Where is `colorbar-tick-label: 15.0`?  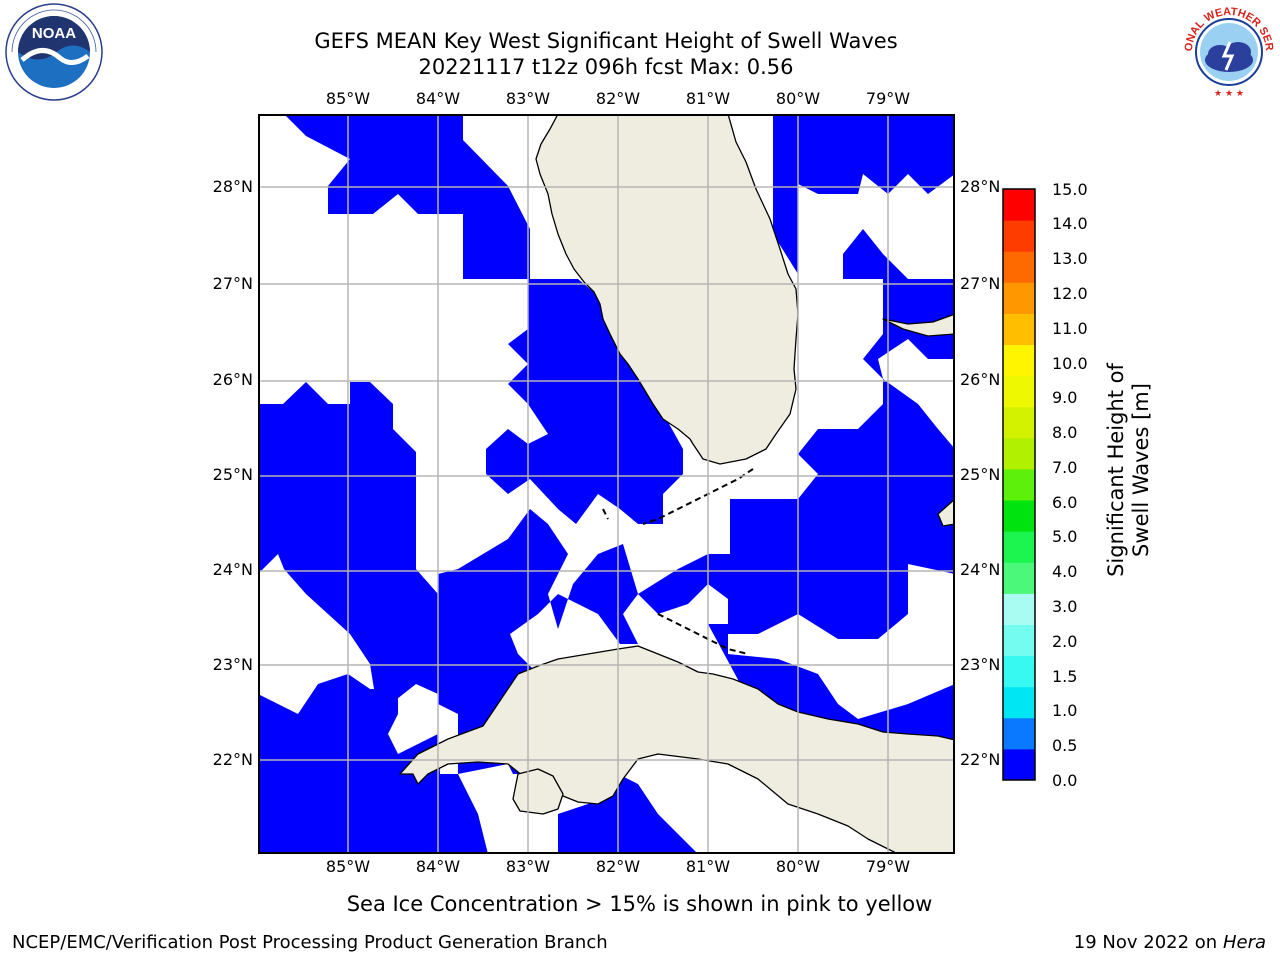
colorbar-tick-label: 15.0 is located at coordinates (1070, 189).